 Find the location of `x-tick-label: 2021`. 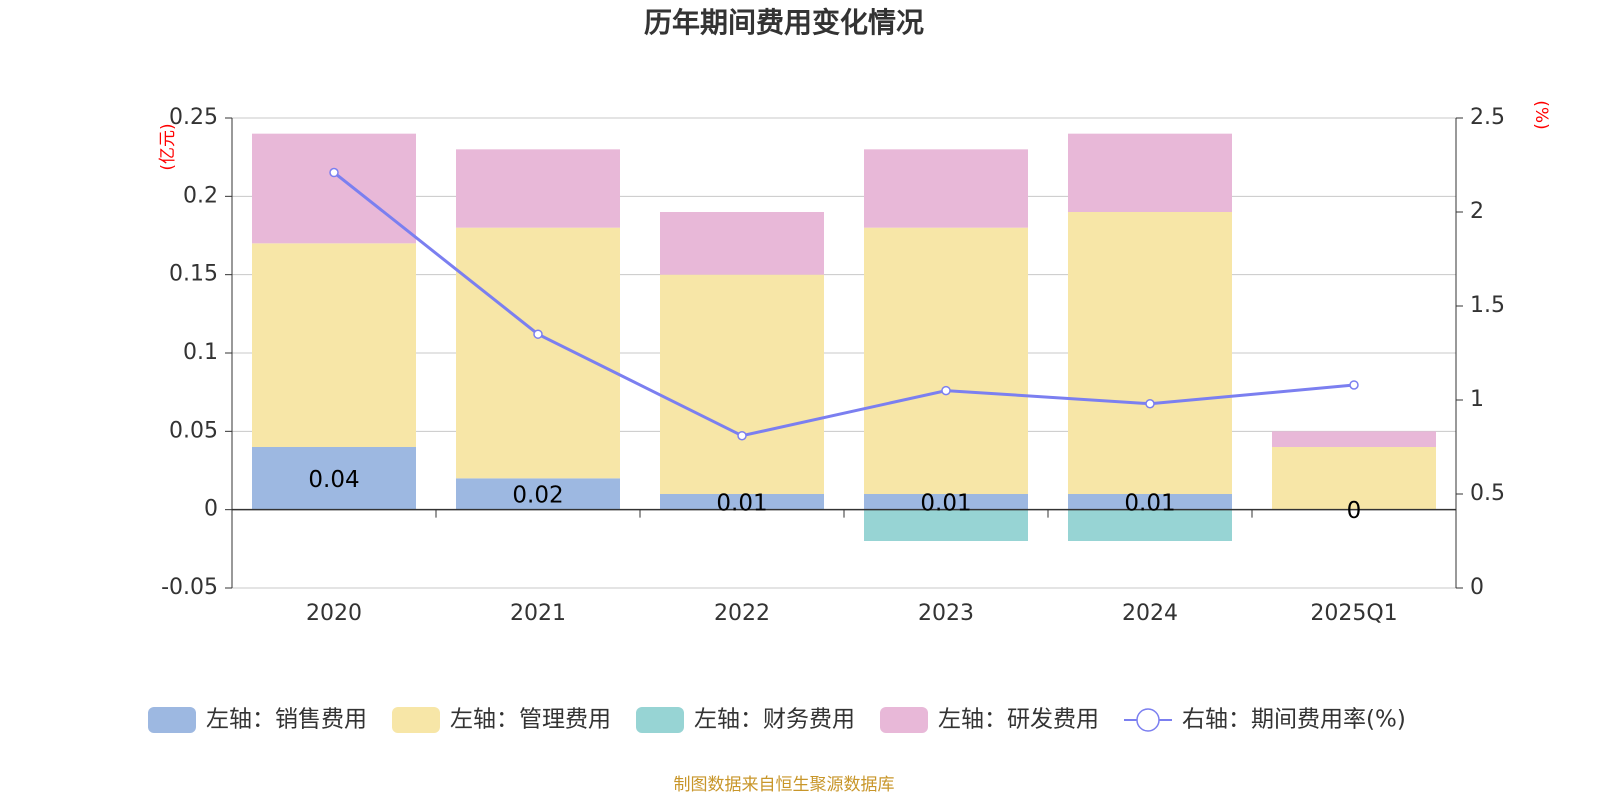

x-tick-label: 2021 is located at coordinates (538, 613).